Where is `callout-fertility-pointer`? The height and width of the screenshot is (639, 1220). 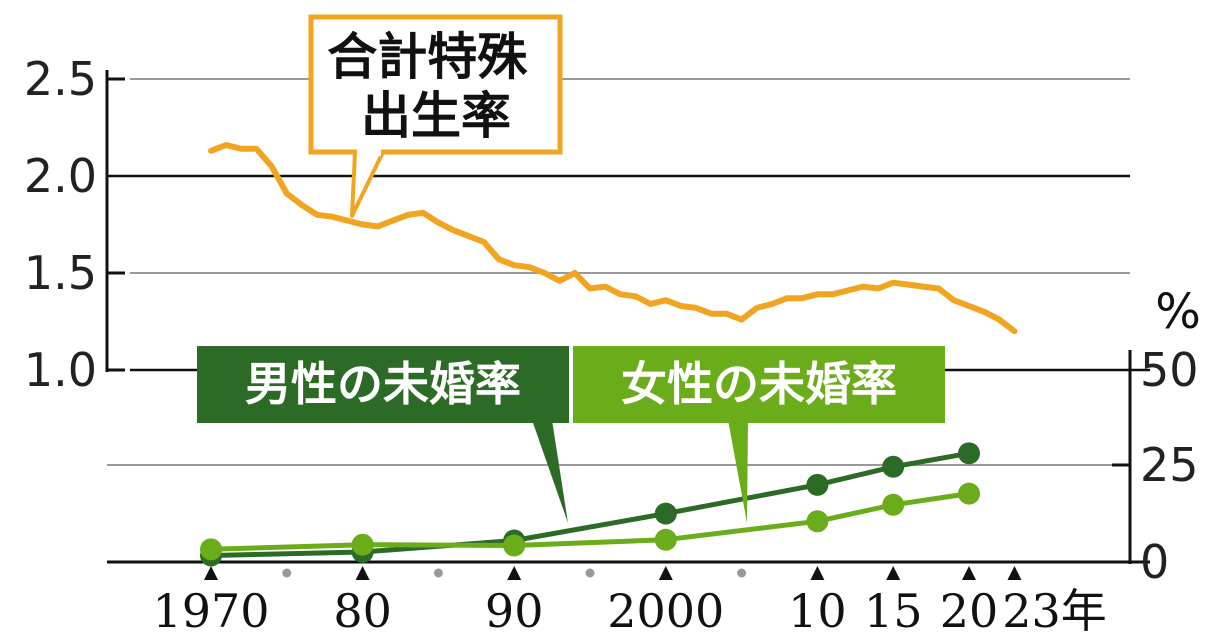
callout-fertility-pointer is located at coordinates (367, 184).